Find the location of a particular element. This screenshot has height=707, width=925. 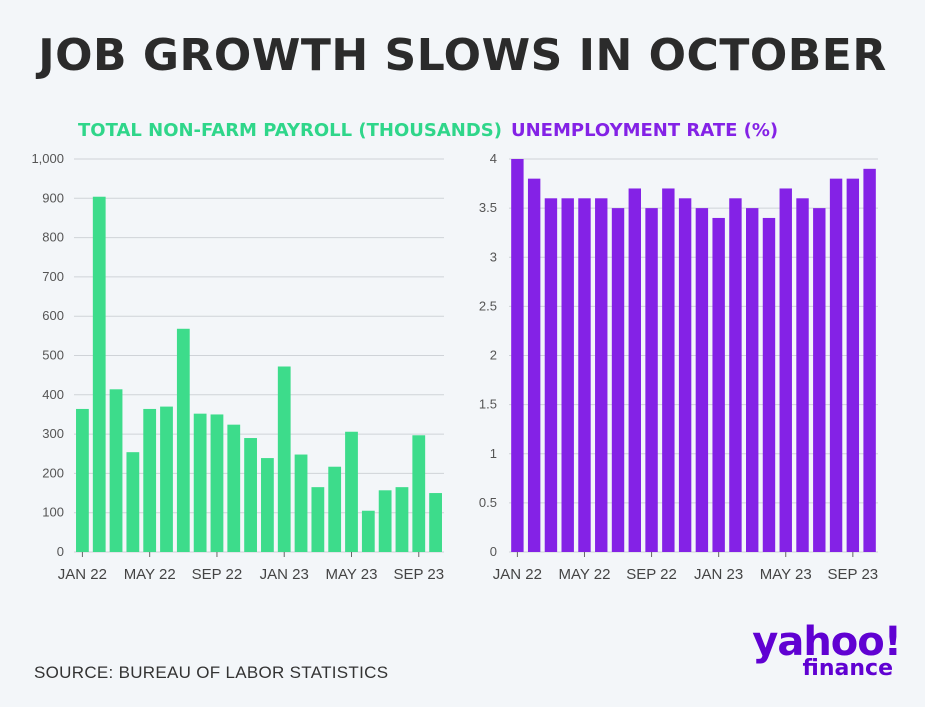

payroll-y-tick-label: 0 is located at coordinates (60, 551).